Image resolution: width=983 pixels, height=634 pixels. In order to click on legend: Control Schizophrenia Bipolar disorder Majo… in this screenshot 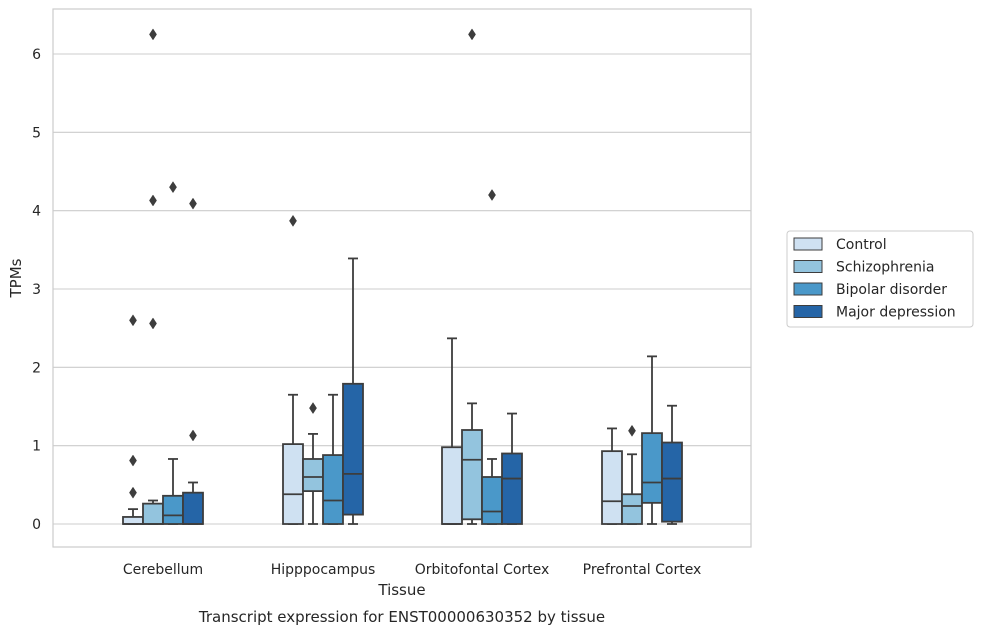, I will do `click(880, 279)`.